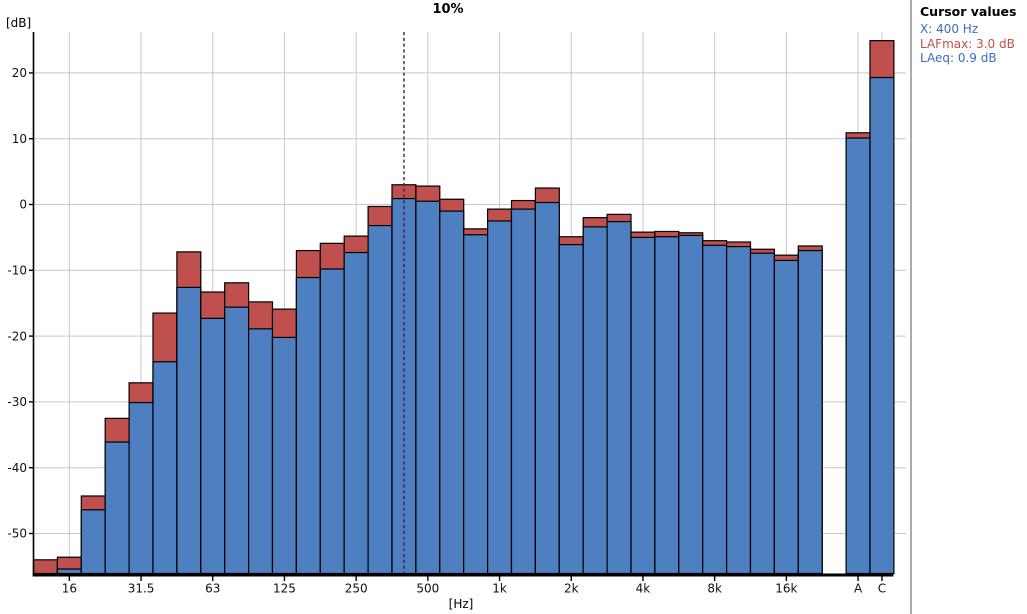 The image size is (1027, 614). I want to click on x-tick-label-63: 63, so click(212, 589).